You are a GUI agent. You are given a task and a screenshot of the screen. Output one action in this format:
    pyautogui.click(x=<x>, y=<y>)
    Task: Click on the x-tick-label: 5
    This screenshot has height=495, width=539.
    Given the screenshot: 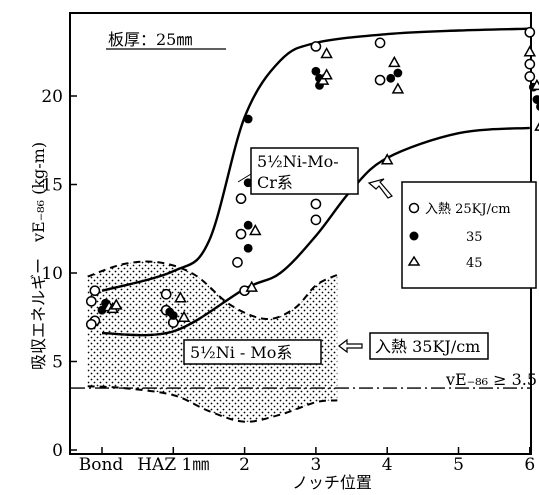 What is the action you would take?
    pyautogui.click(x=458, y=465)
    